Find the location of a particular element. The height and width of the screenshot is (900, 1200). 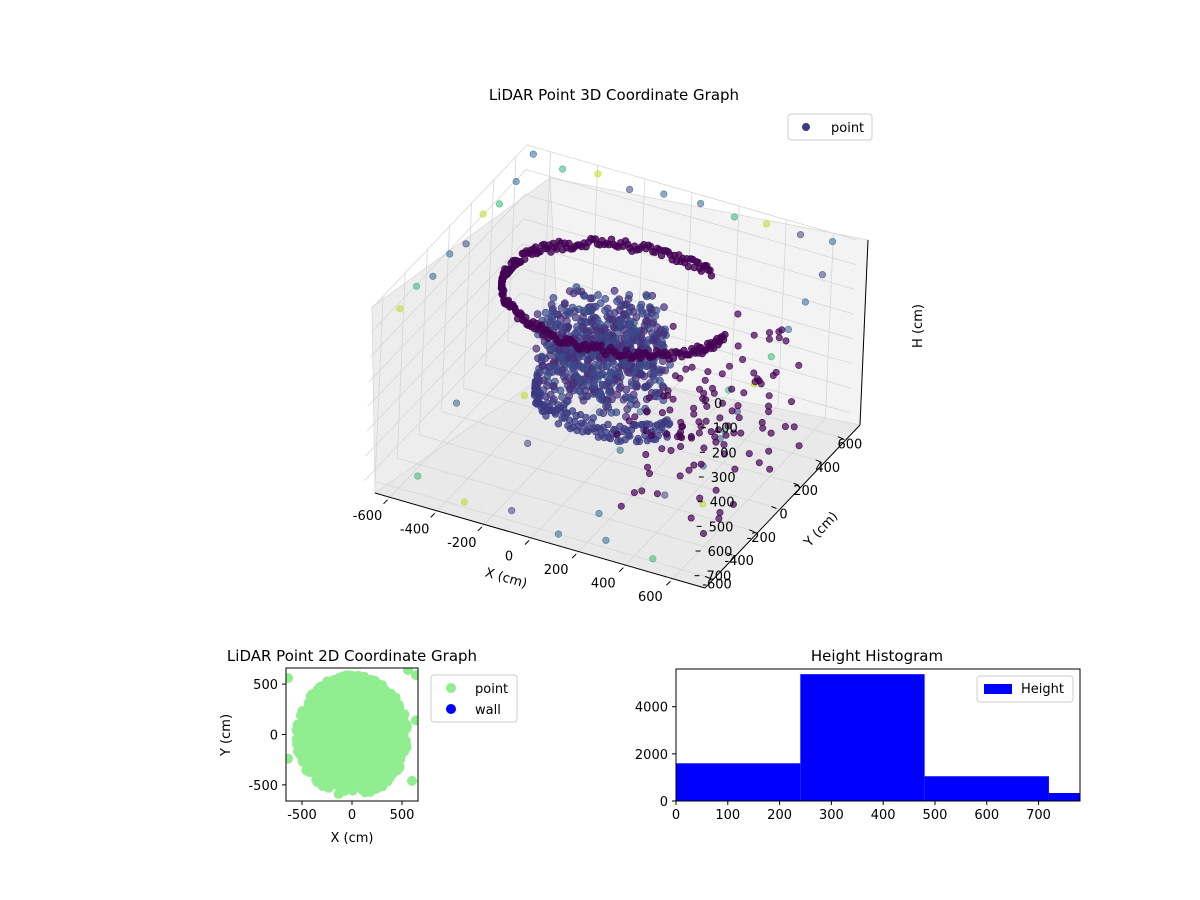

scatter-3d-title: LiDAR Point 3D Coordinate Graph is located at coordinates (614, 95).